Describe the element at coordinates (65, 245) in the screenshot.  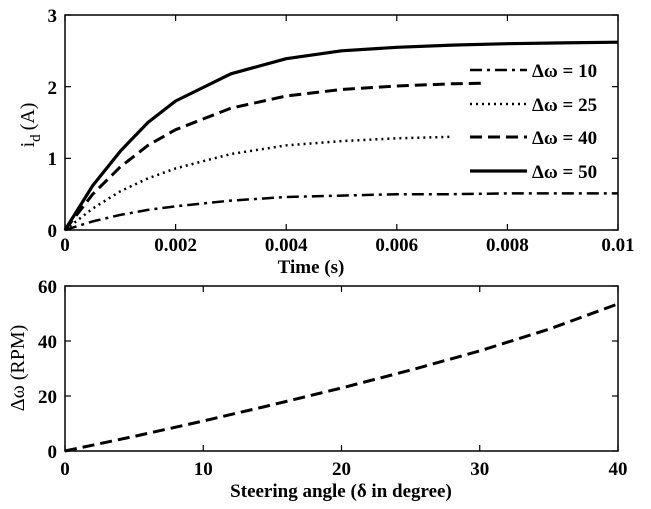
I see `top-xtick-label: 0` at that location.